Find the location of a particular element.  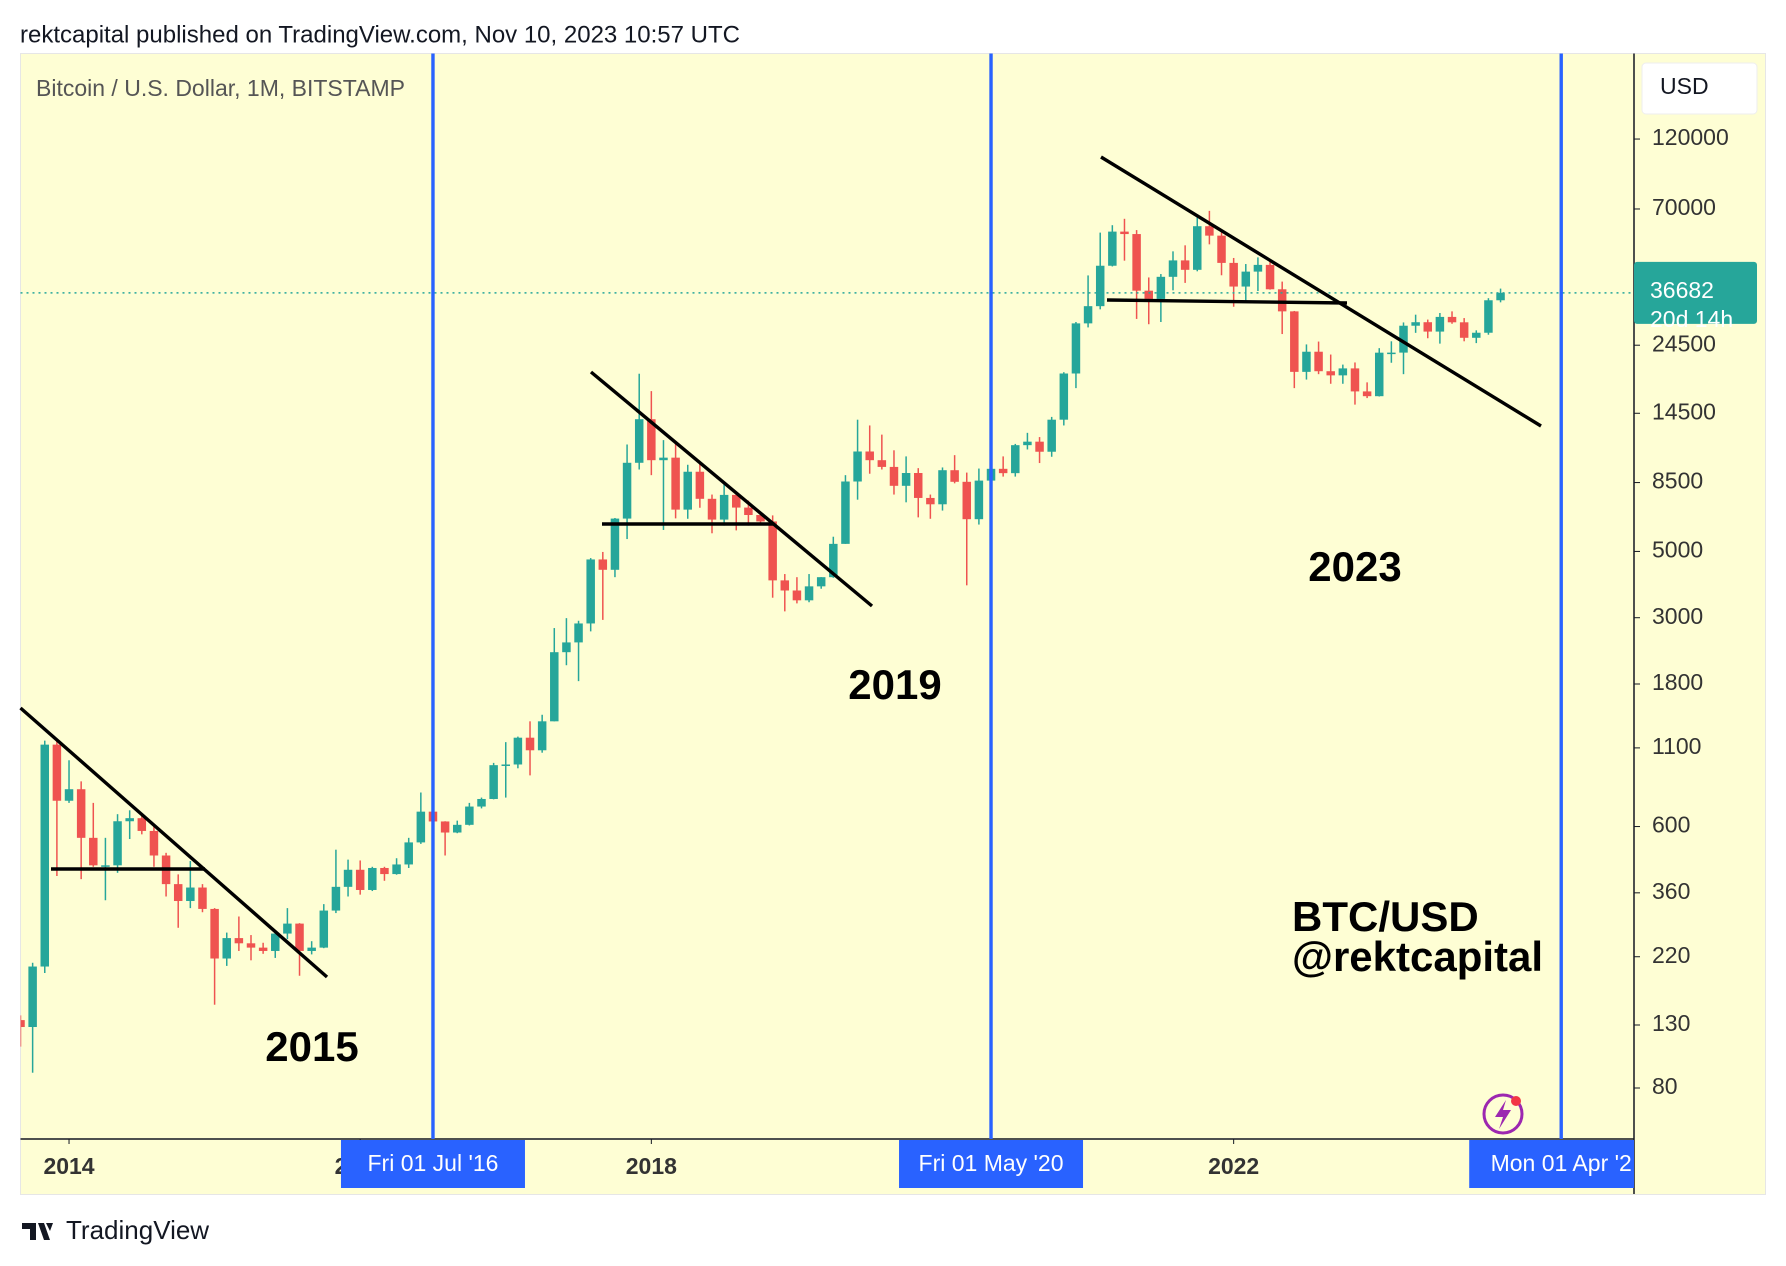

price-label-box is located at coordinates (1695, 292).